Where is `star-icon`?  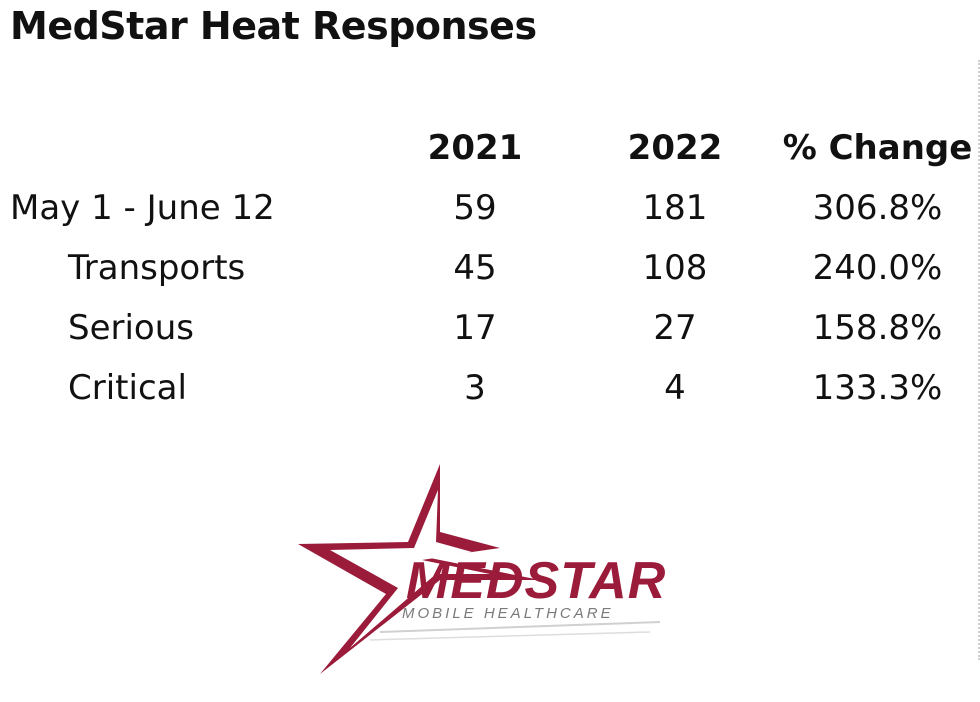 star-icon is located at coordinates (479, 569).